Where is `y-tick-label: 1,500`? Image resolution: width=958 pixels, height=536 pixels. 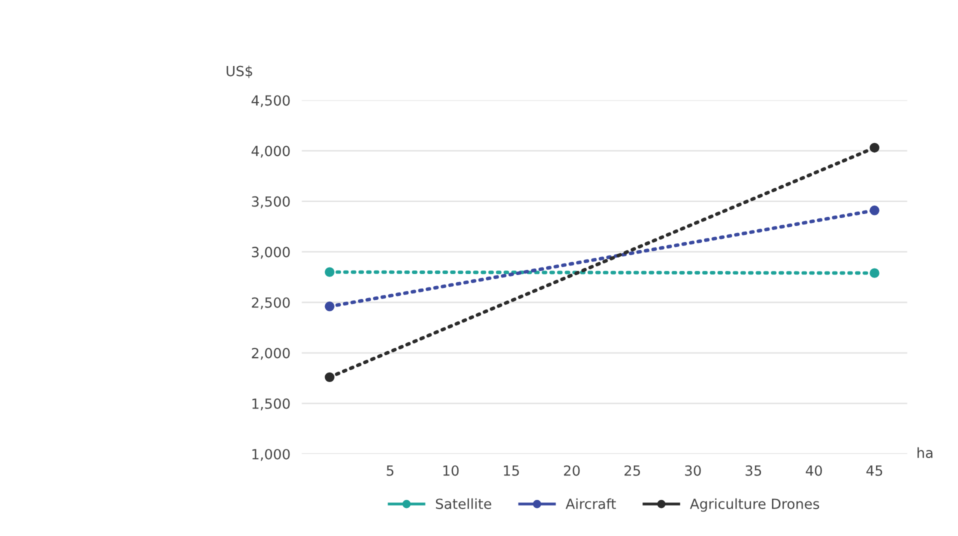 y-tick-label: 1,500 is located at coordinates (271, 404).